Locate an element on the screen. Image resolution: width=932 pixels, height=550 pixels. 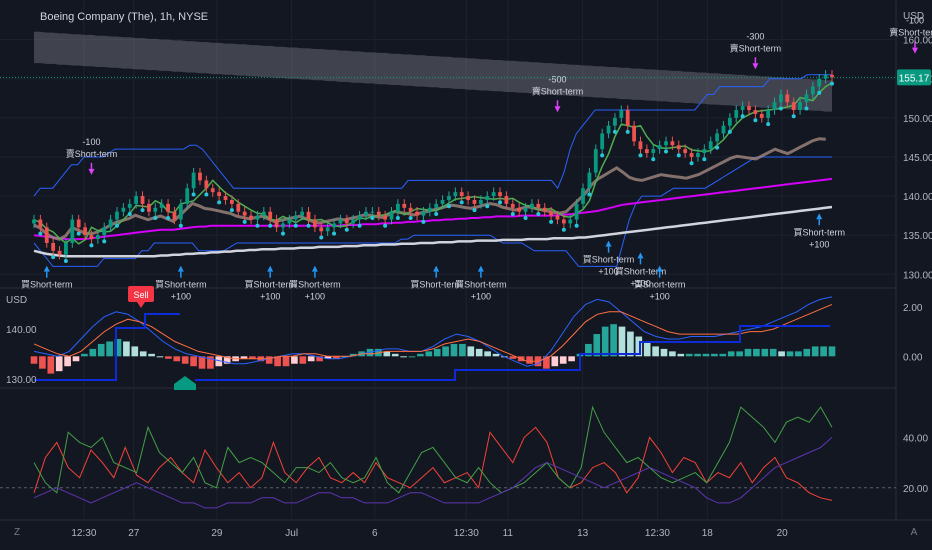
symbol-title: Boeing Company (The), 1h, NYSE is located at coordinates (124, 17).